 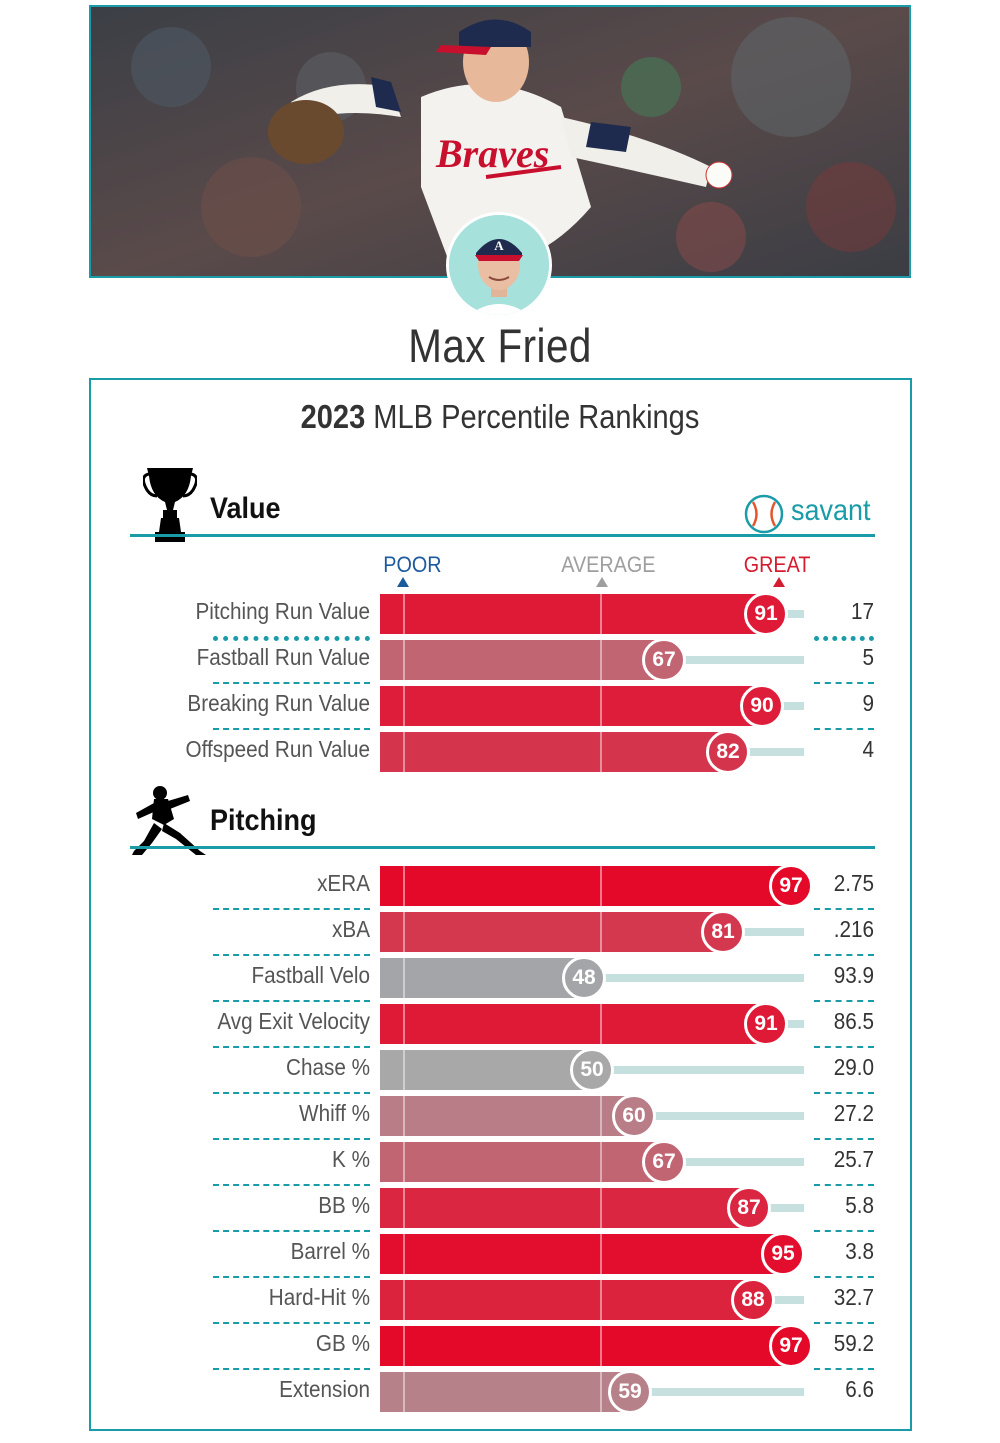 I want to click on metric-value: 6.6, so click(x=859, y=1389).